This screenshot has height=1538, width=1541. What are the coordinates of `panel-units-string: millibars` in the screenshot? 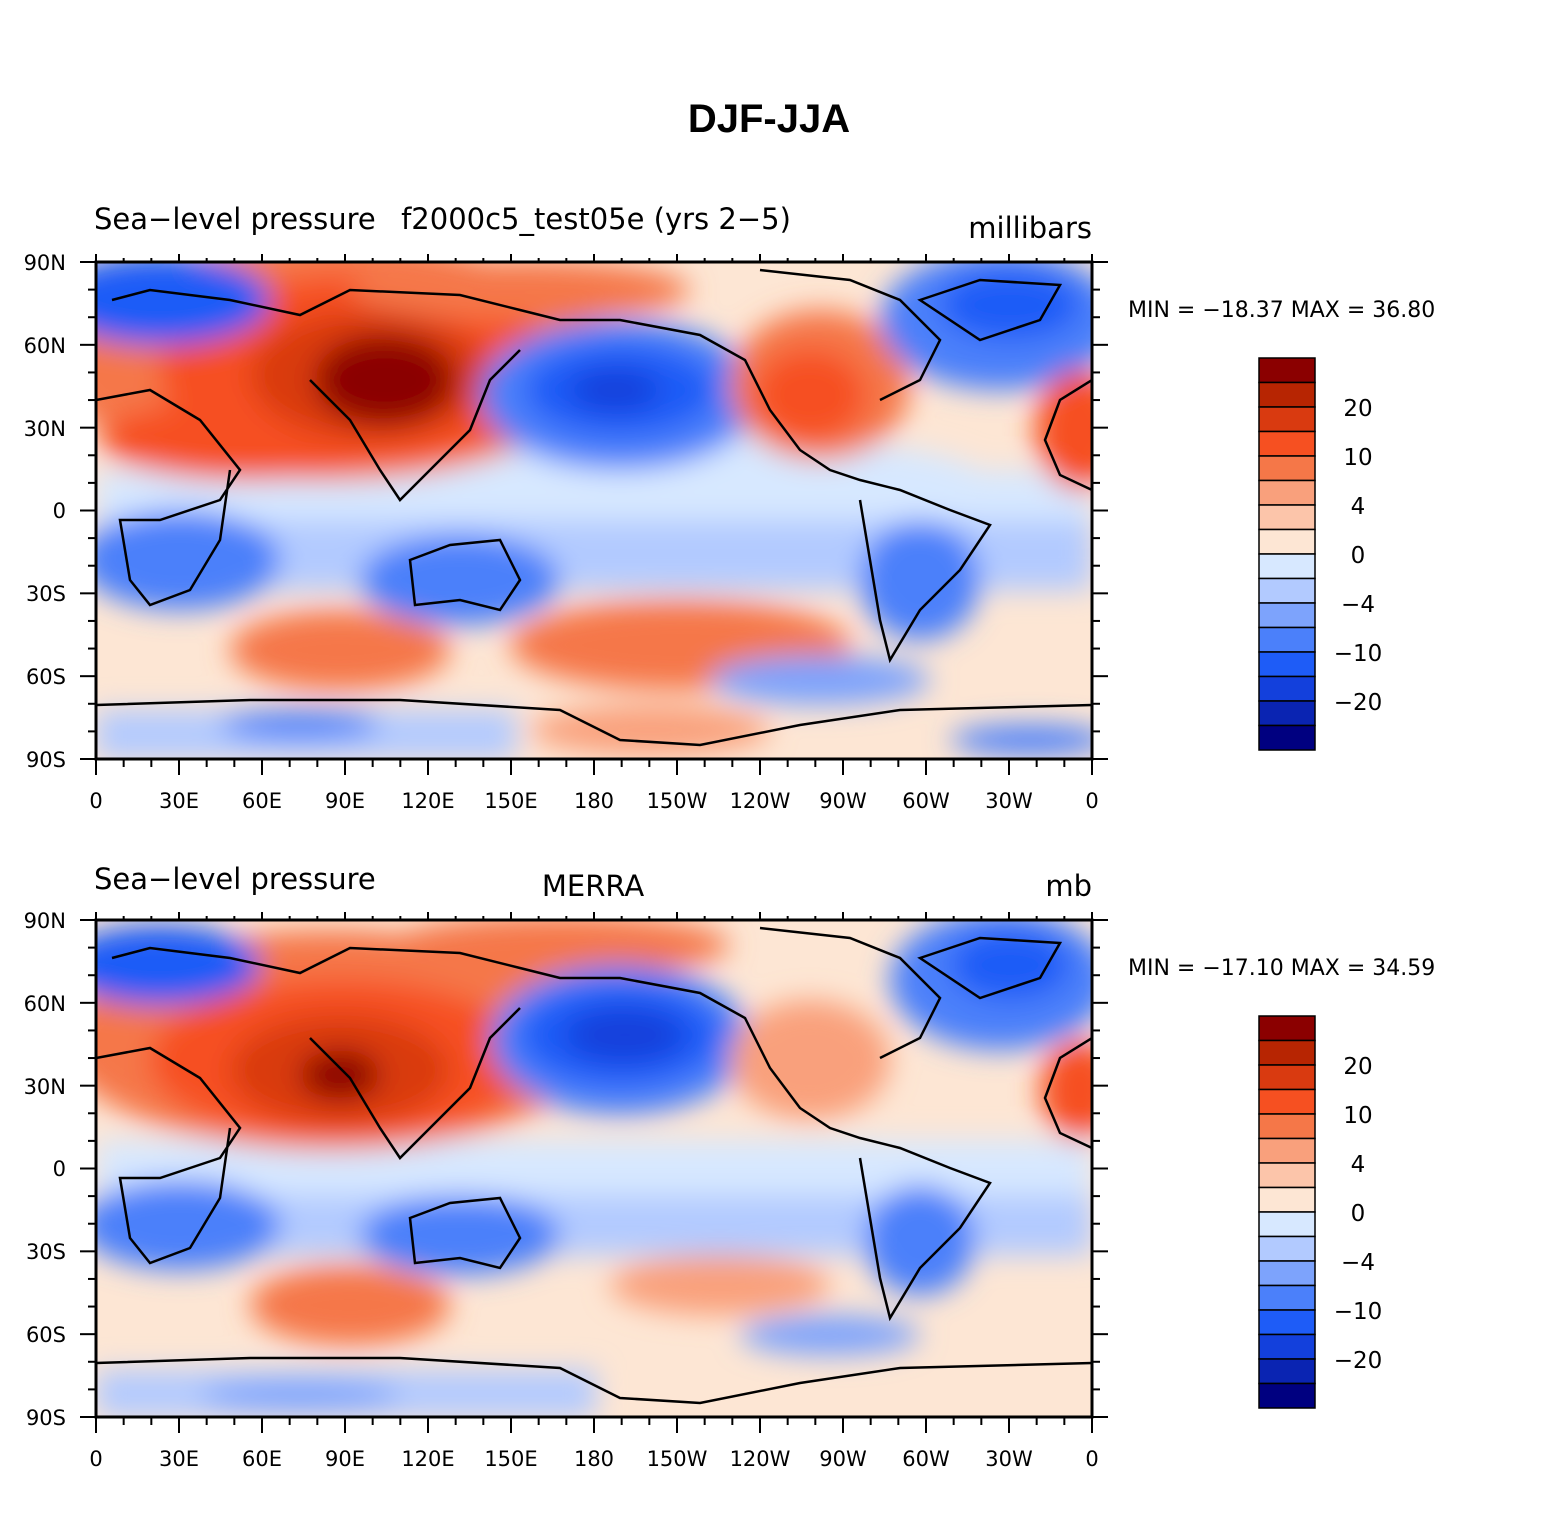 It's located at (1030, 228).